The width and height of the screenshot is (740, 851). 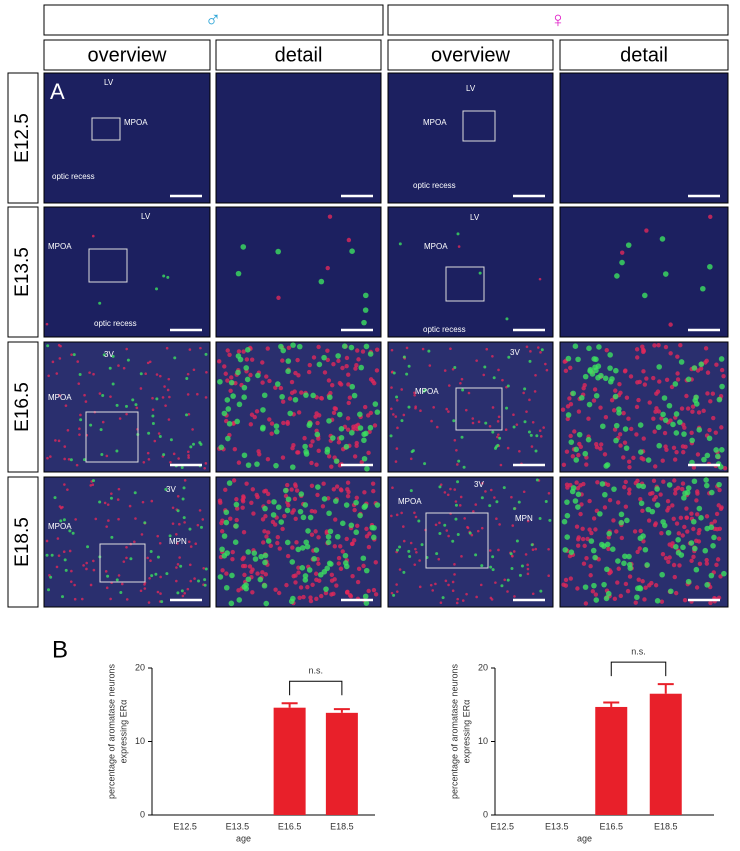 What do you see at coordinates (479, 484) in the screenshot?
I see `region-label: 3V` at bounding box center [479, 484].